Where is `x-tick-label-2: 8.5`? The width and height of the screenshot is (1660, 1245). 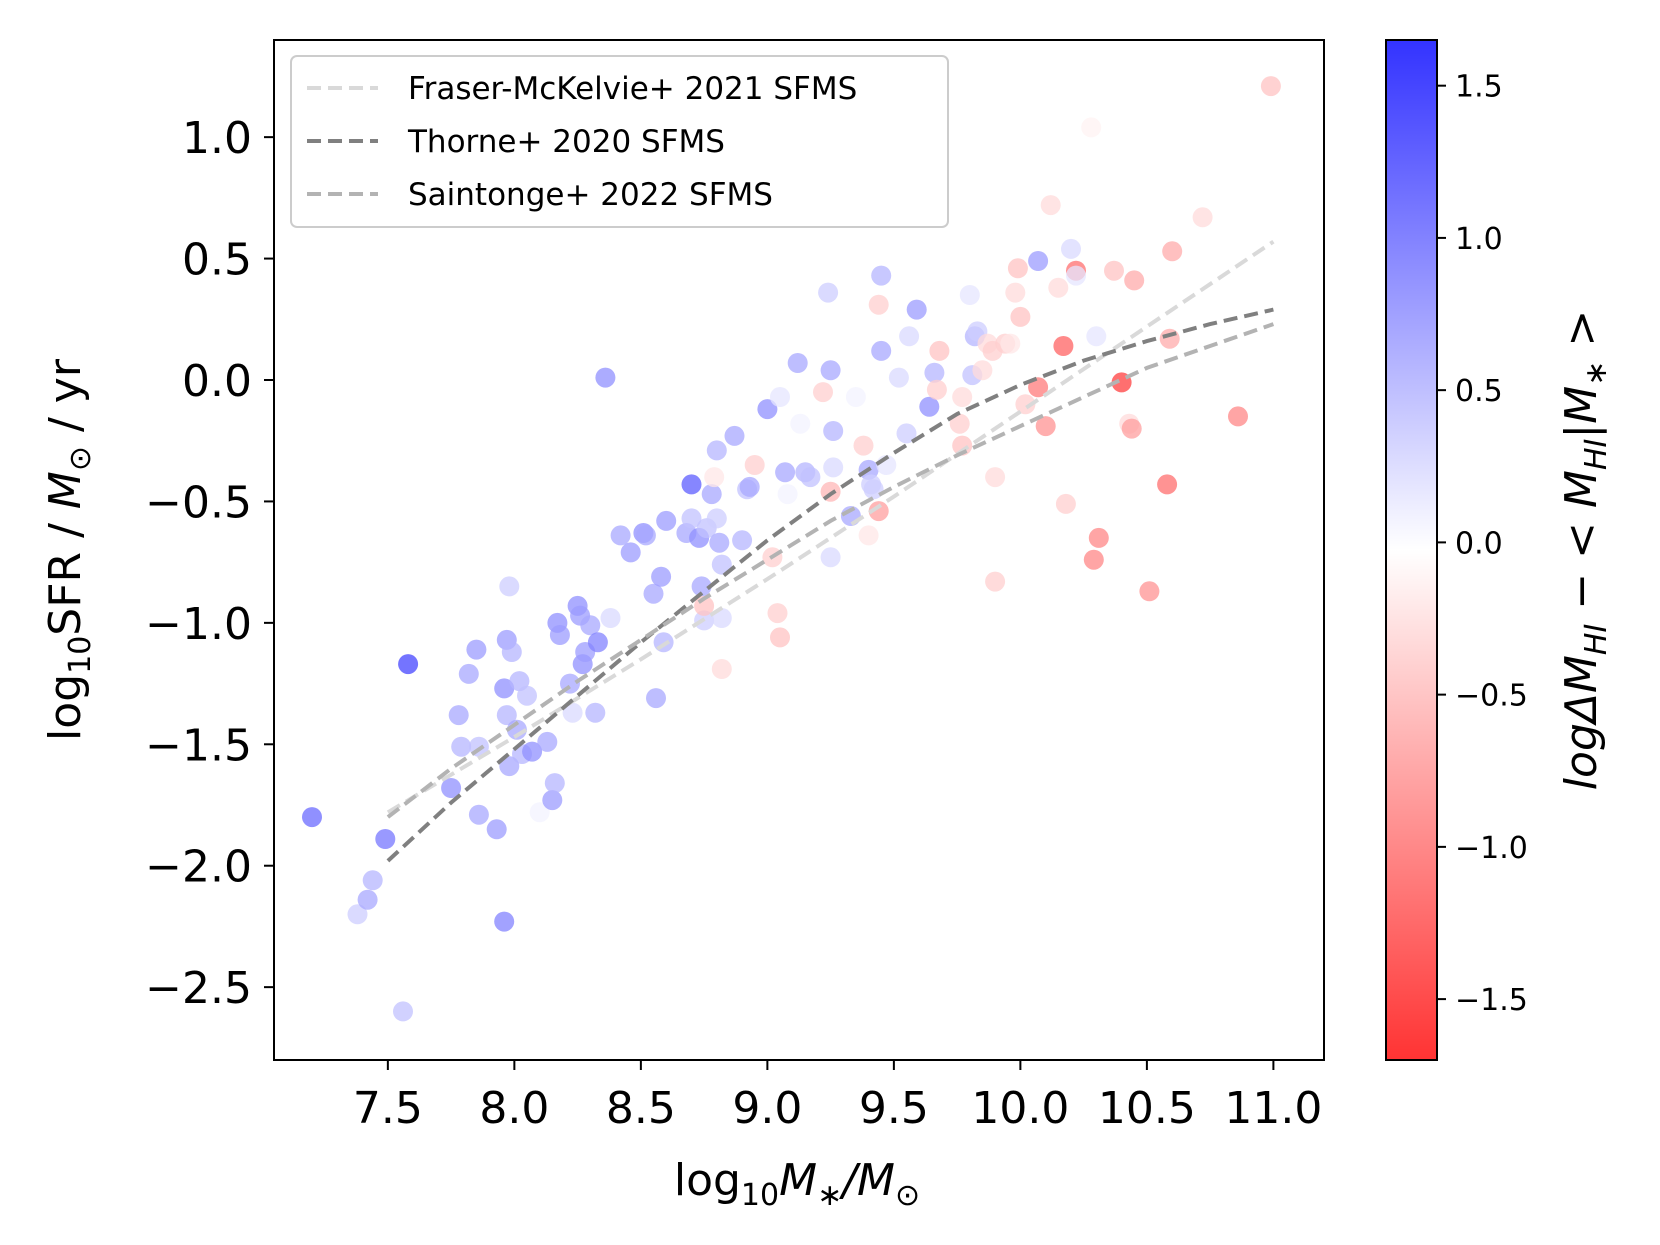
x-tick-label-2: 8.5 is located at coordinates (641, 1108).